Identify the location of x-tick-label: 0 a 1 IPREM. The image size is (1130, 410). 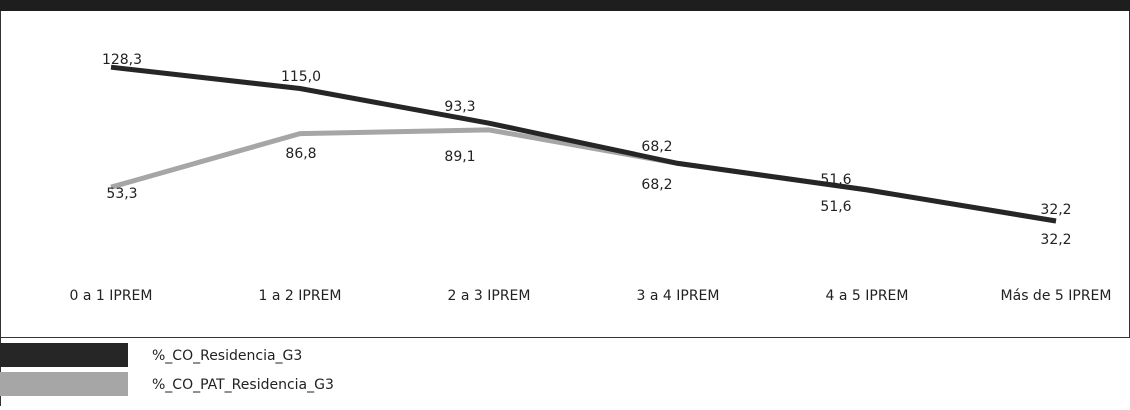
(111, 296).